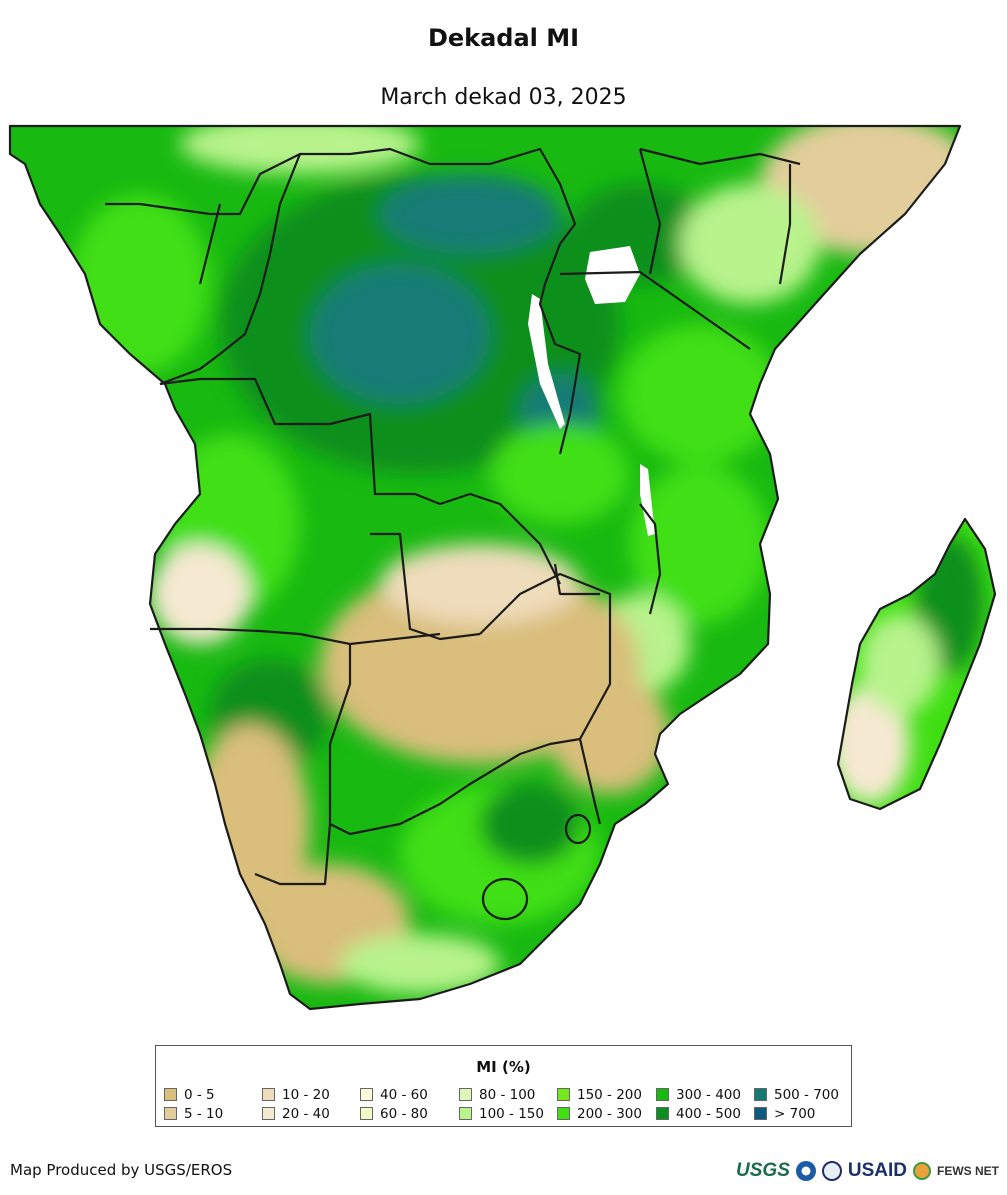  I want to click on legend-item: > 700, so click(804, 1114).